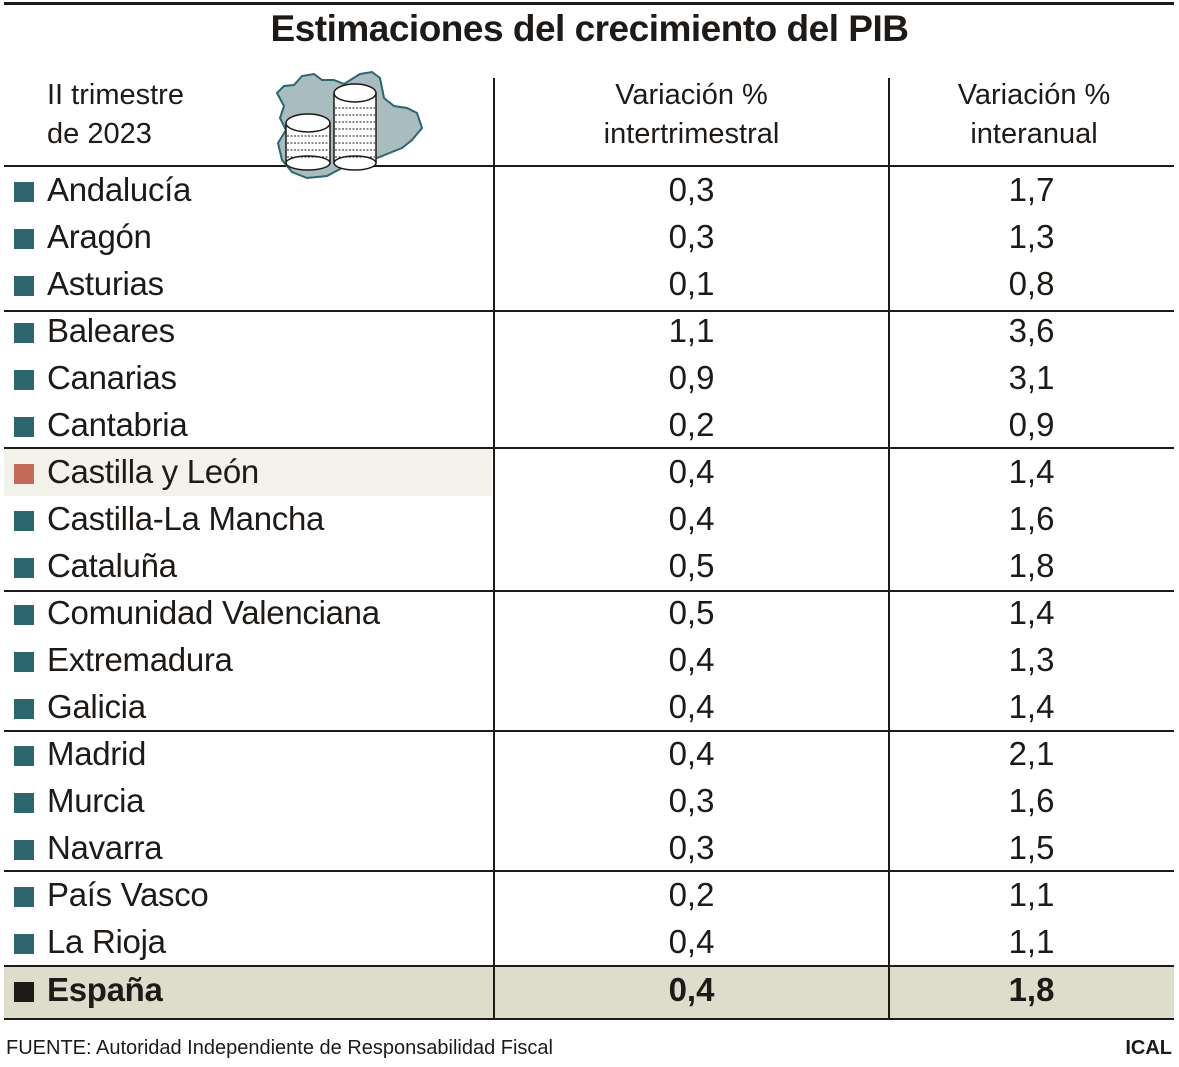 Image resolution: width=1179 pixels, height=1067 pixels. What do you see at coordinates (1031, 377) in the screenshot?
I see `interanual-value: 3,1` at bounding box center [1031, 377].